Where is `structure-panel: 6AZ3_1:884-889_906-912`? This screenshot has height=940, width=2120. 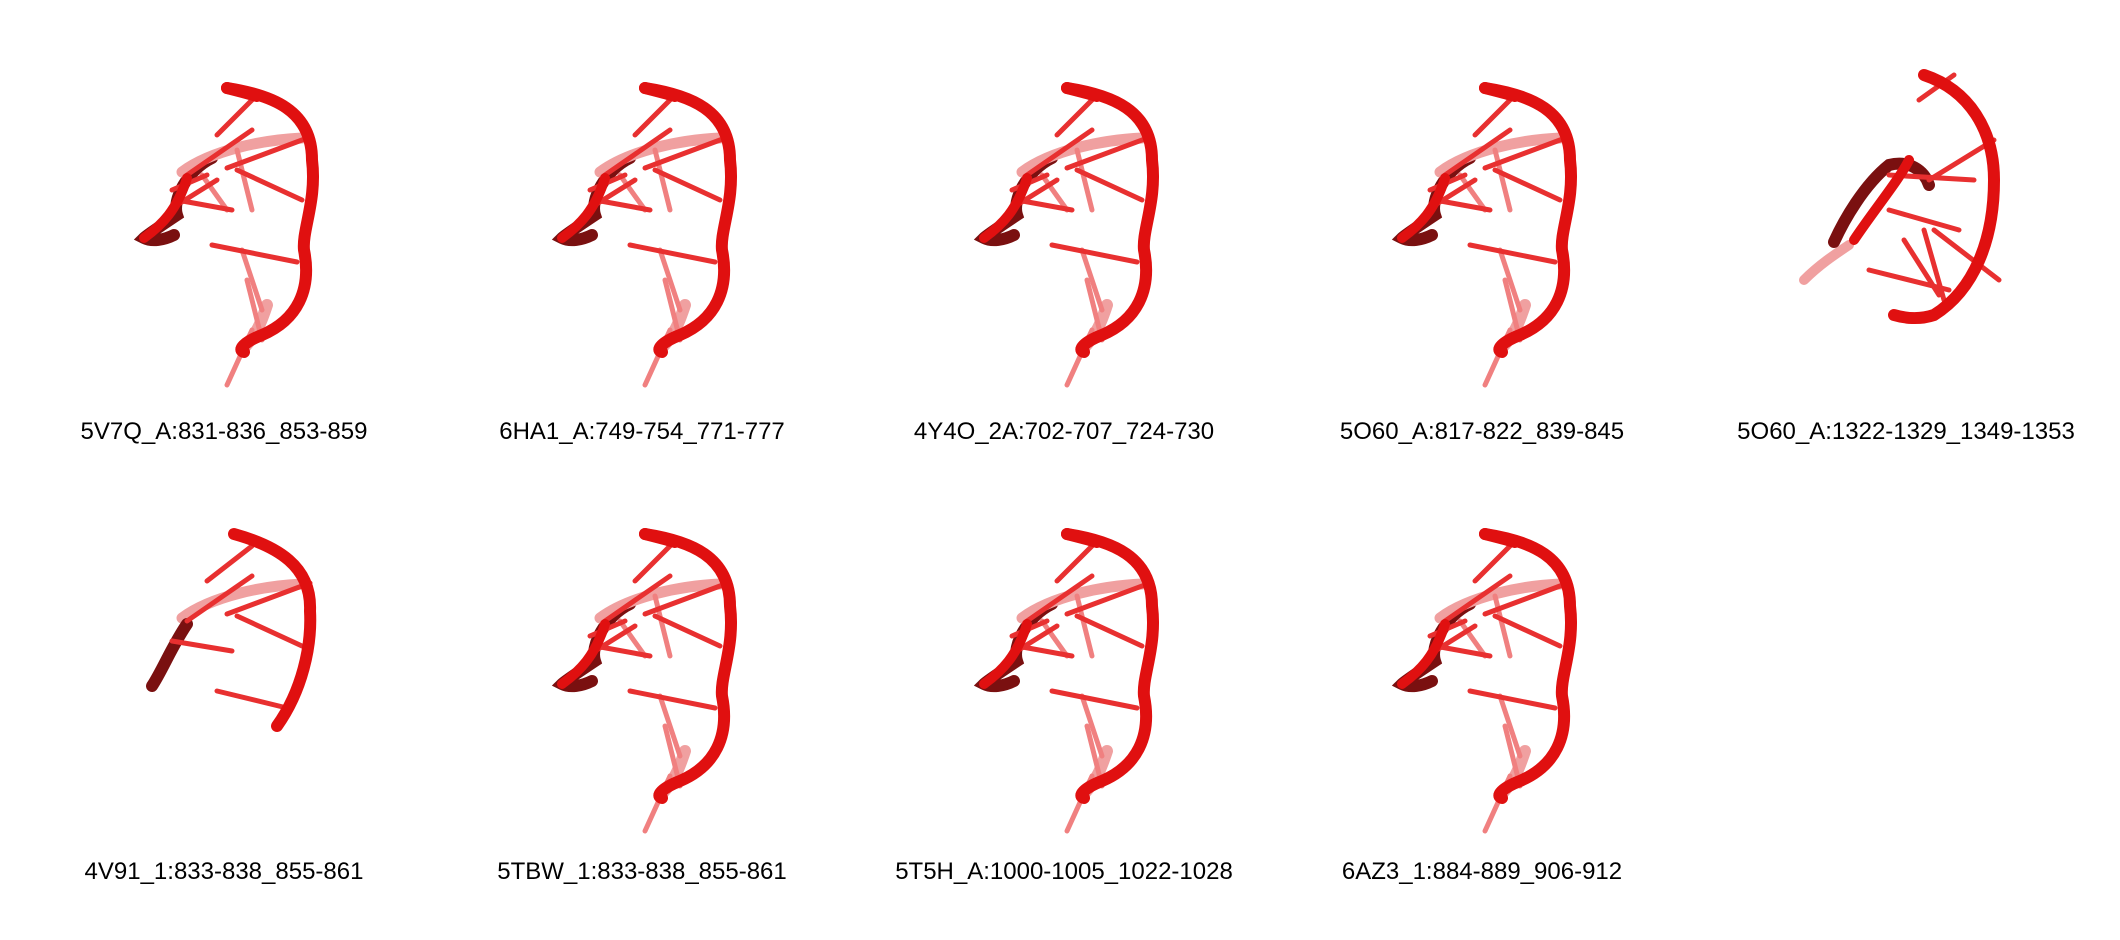
structure-panel: 6AZ3_1:884-889_906-912 is located at coordinates (1482, 666).